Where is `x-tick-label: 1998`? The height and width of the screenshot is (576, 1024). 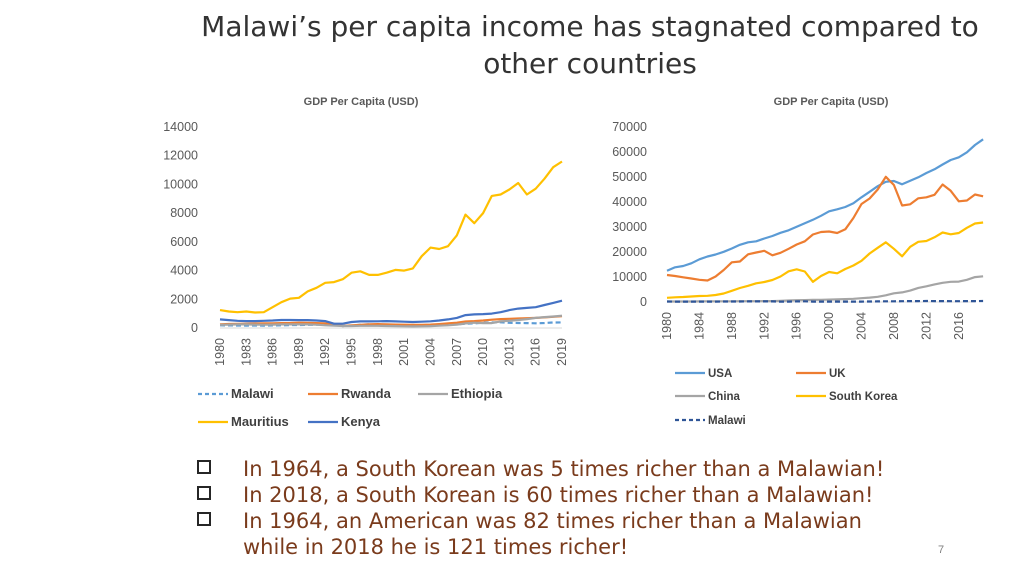
x-tick-label: 1998 is located at coordinates (378, 352).